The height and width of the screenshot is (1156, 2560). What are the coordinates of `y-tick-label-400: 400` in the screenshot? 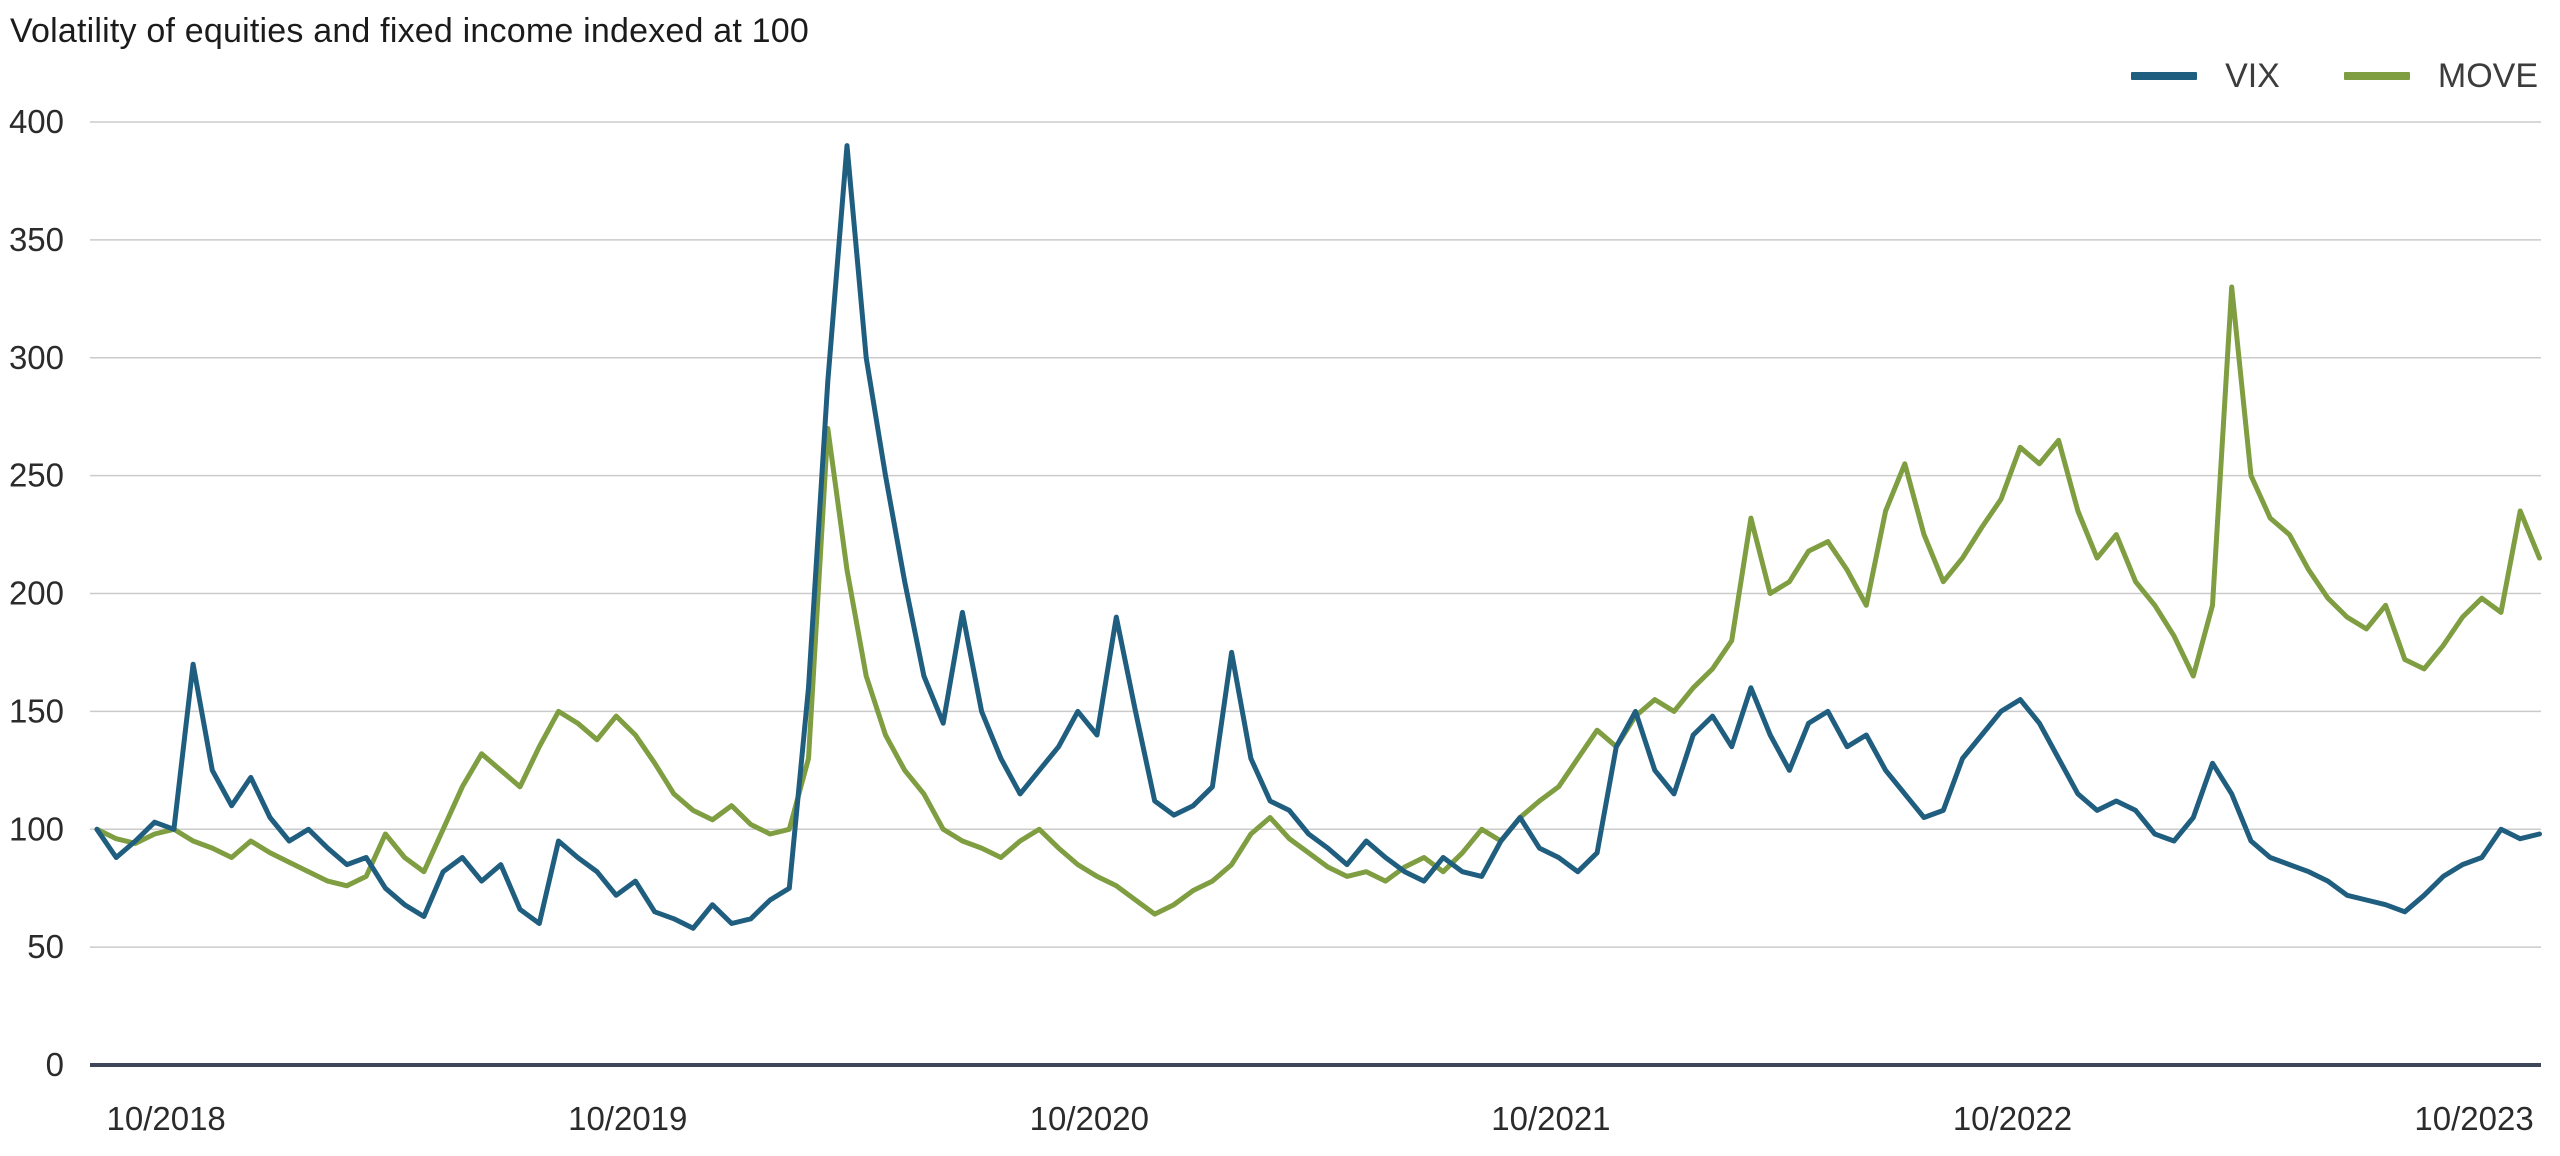 It's located at (36, 121).